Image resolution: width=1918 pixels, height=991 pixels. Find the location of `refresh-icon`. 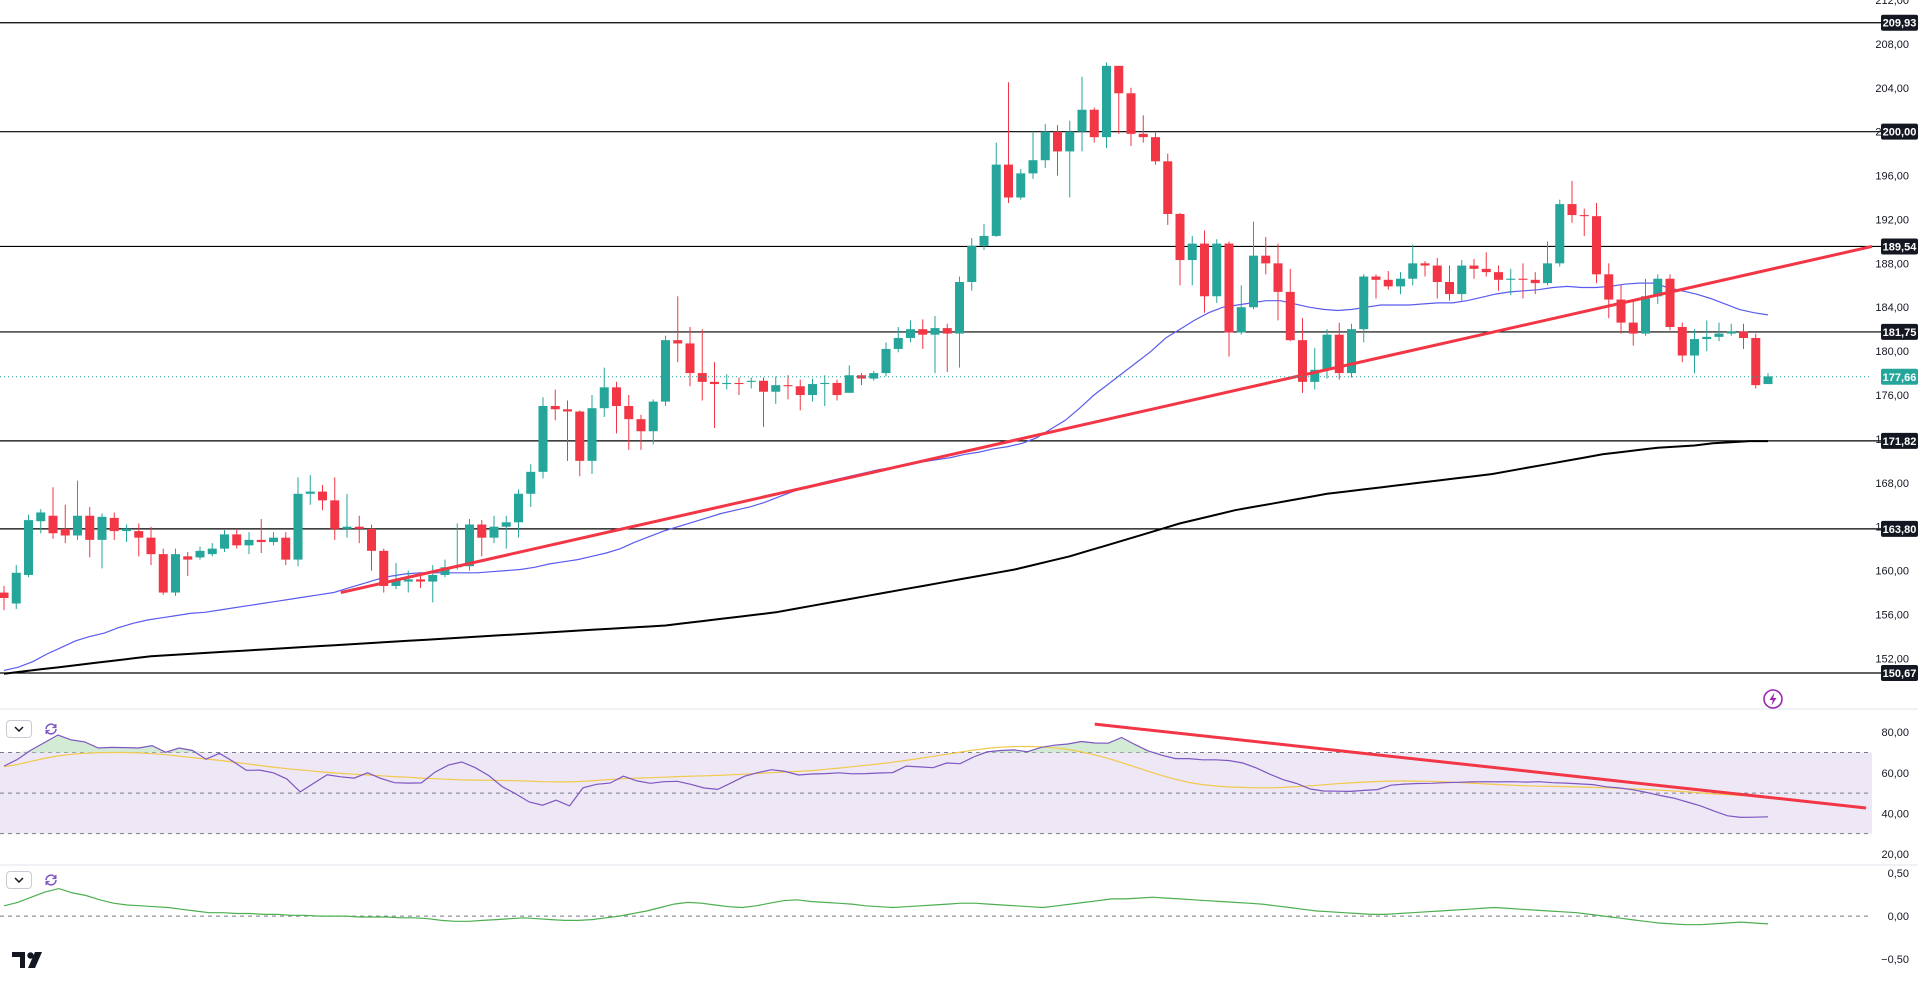

refresh-icon is located at coordinates (51, 880).